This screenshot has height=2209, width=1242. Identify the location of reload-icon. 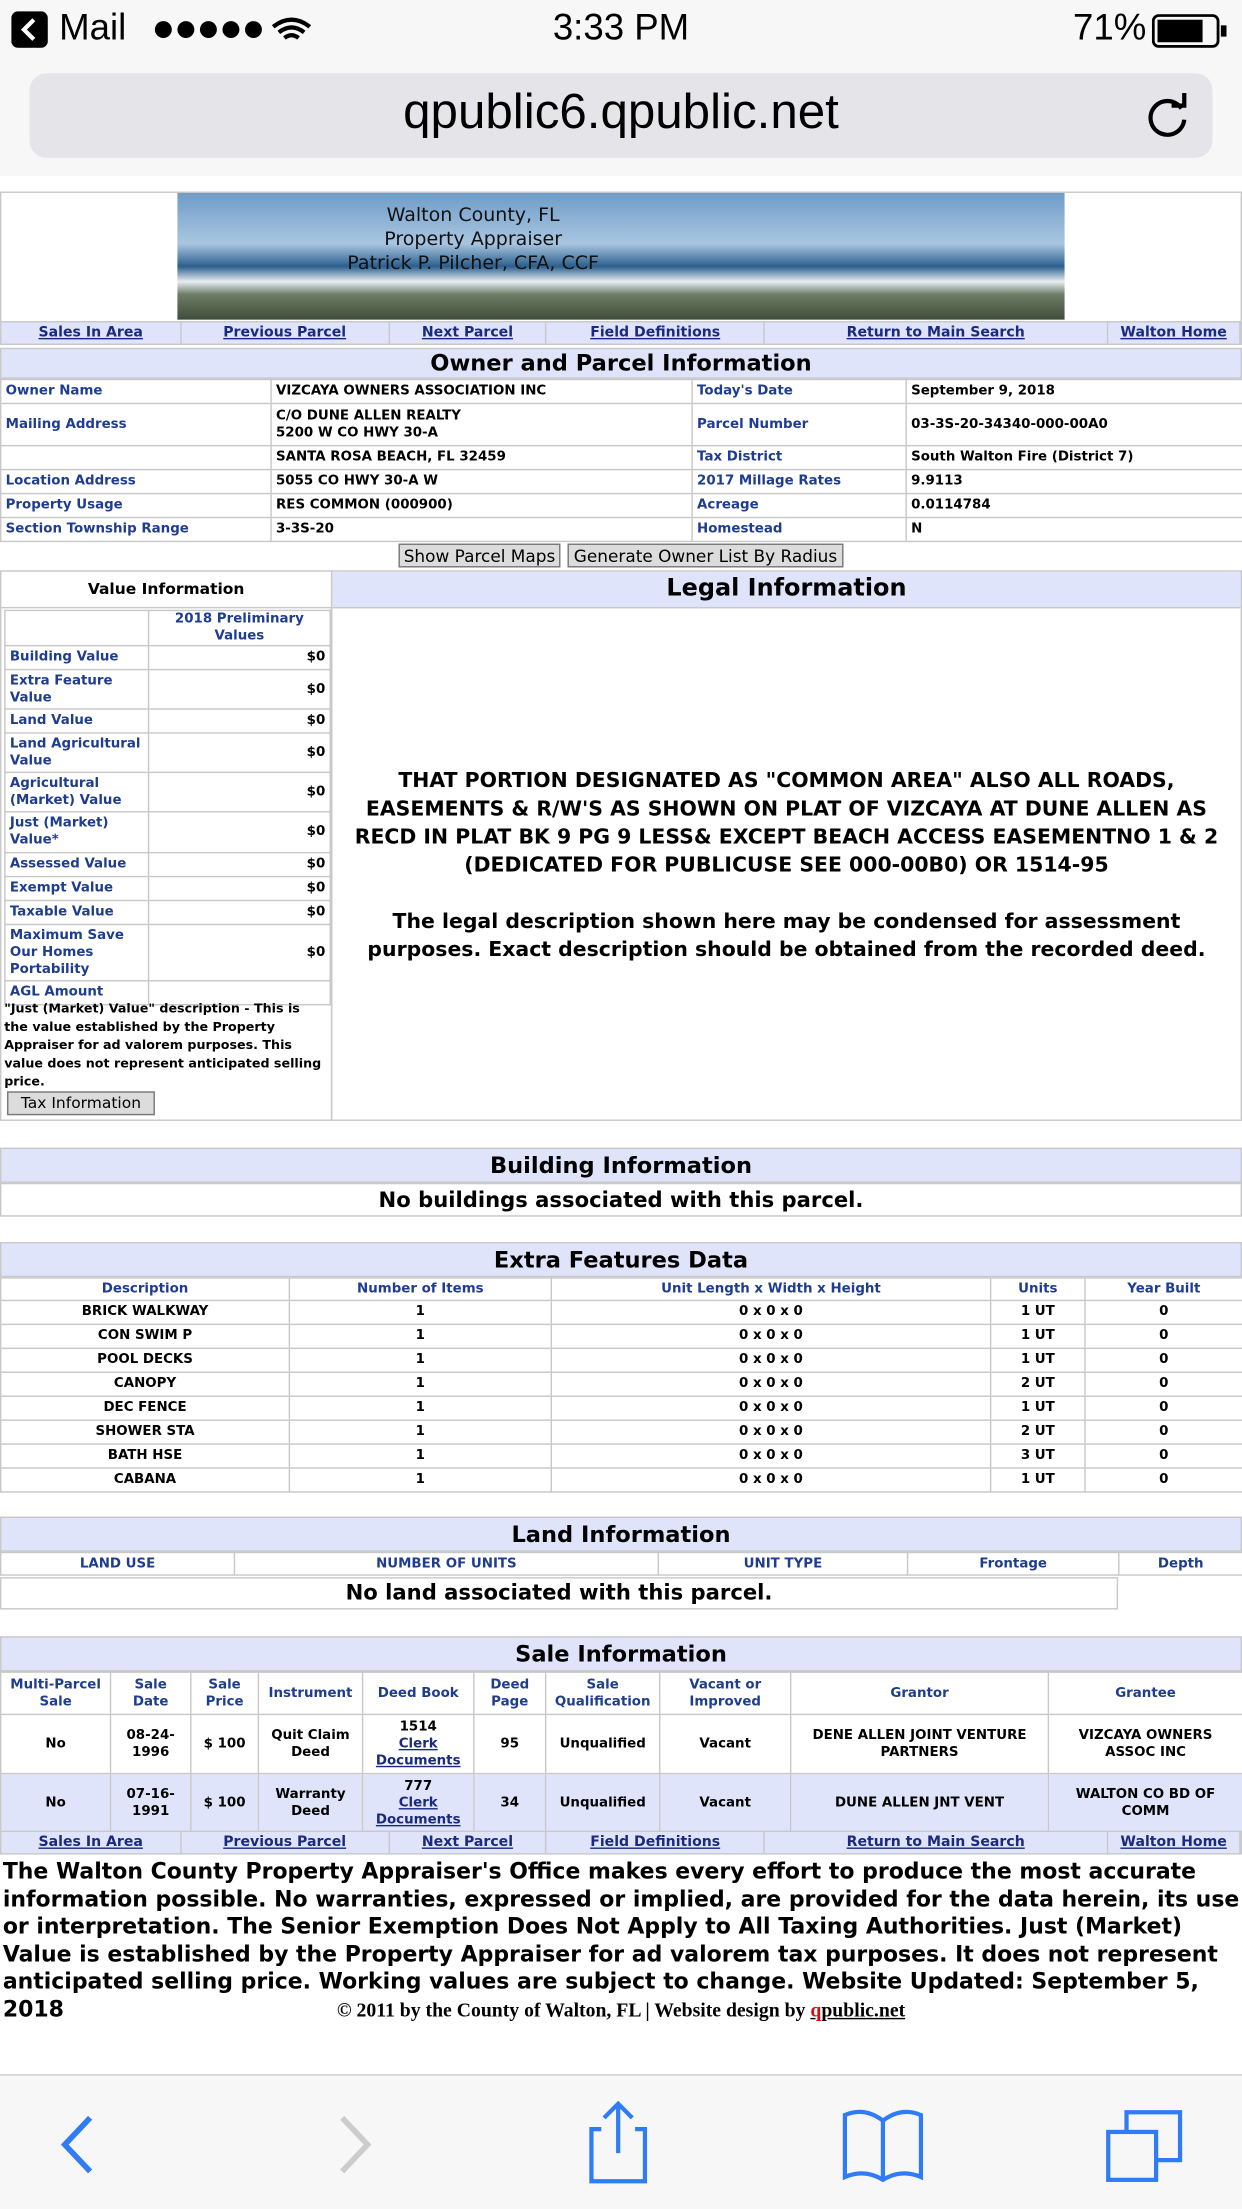
(1167, 116).